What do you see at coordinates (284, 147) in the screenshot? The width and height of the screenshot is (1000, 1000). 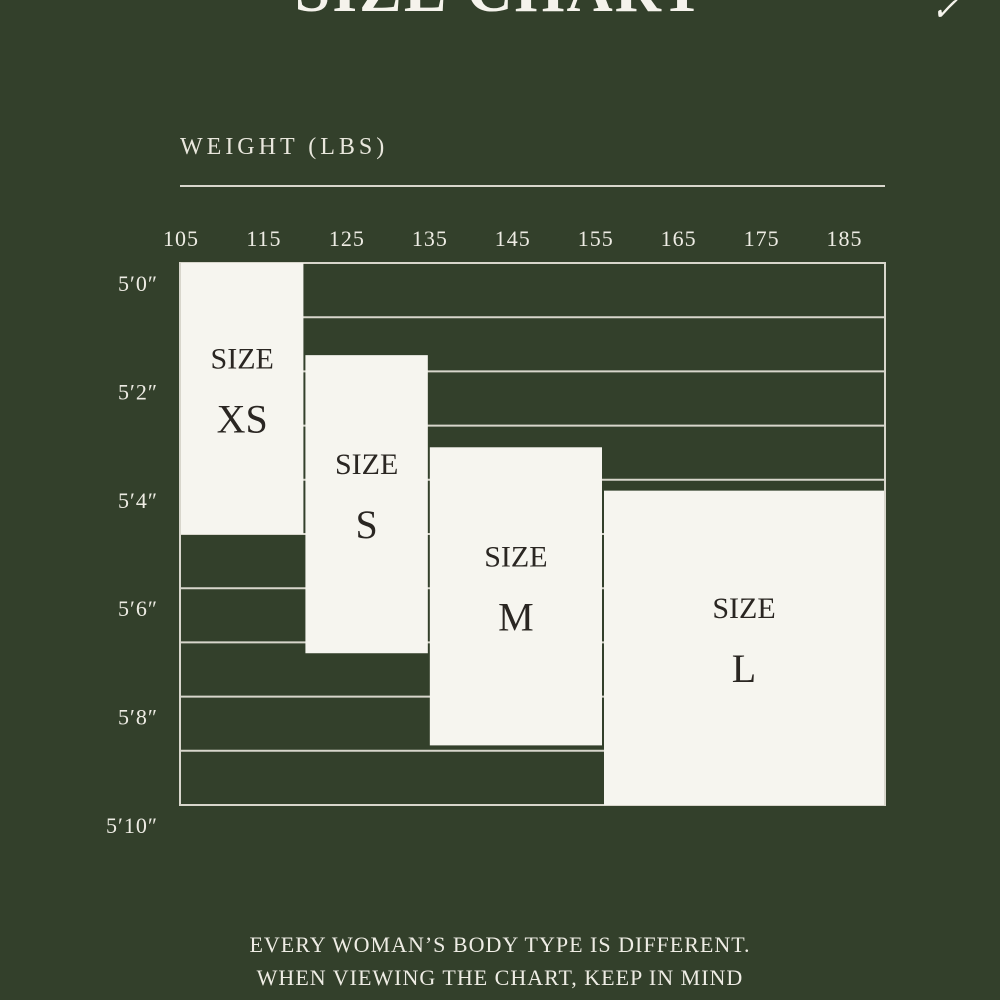 I see `weight-axis-label: WEIGHT (LBS)` at bounding box center [284, 147].